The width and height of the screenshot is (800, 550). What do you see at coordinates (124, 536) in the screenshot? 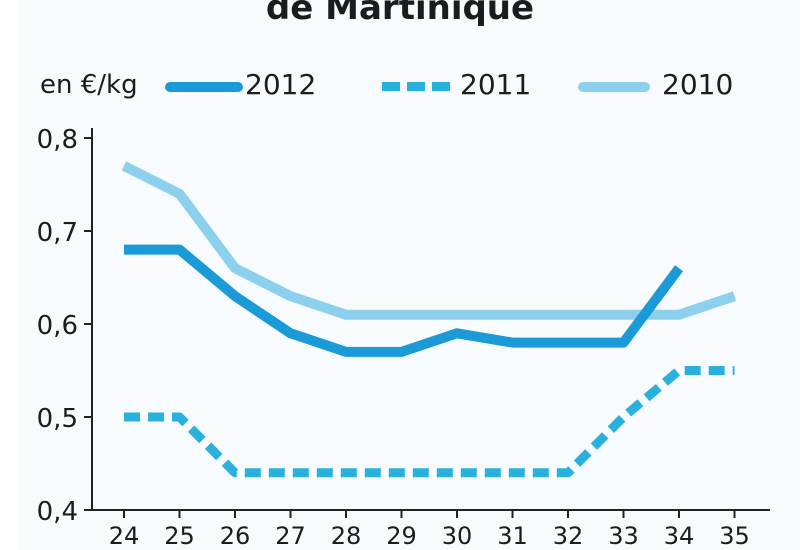
I see `x-tick-label: 24` at bounding box center [124, 536].